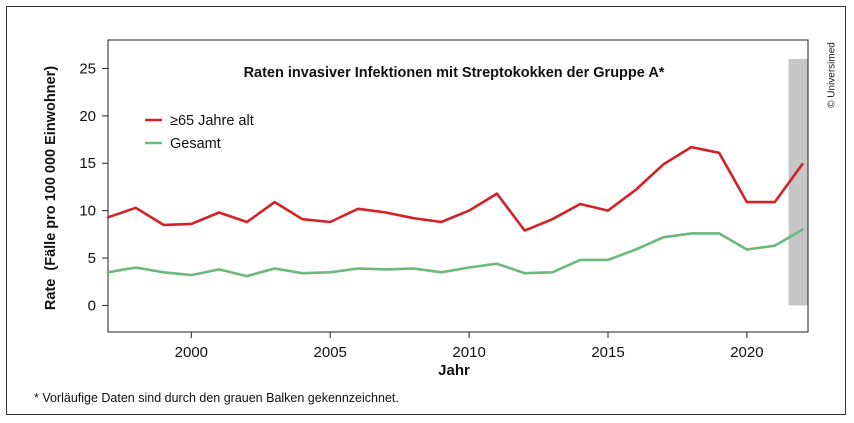 The image size is (854, 423). I want to click on x-axis-label: Jahr, so click(454, 370).